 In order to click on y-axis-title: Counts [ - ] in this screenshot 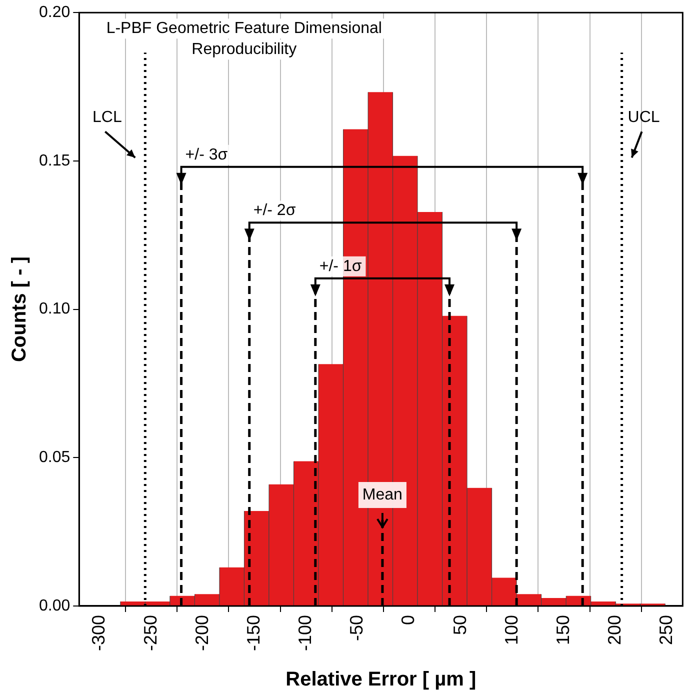, I will do `click(19, 309)`.